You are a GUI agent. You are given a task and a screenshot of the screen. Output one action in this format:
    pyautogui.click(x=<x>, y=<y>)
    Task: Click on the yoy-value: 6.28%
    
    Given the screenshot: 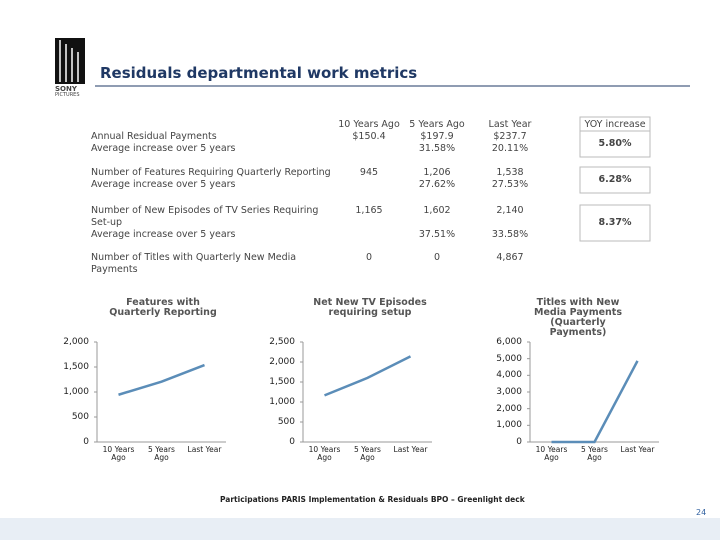 What is the action you would take?
    pyautogui.click(x=615, y=179)
    